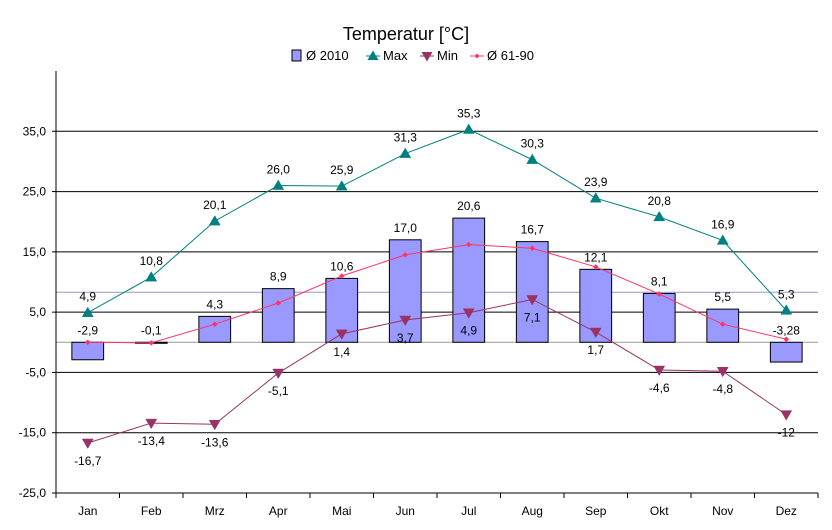 This screenshot has height=530, width=832. I want to click on x-tick-label: Nov, so click(722, 511).